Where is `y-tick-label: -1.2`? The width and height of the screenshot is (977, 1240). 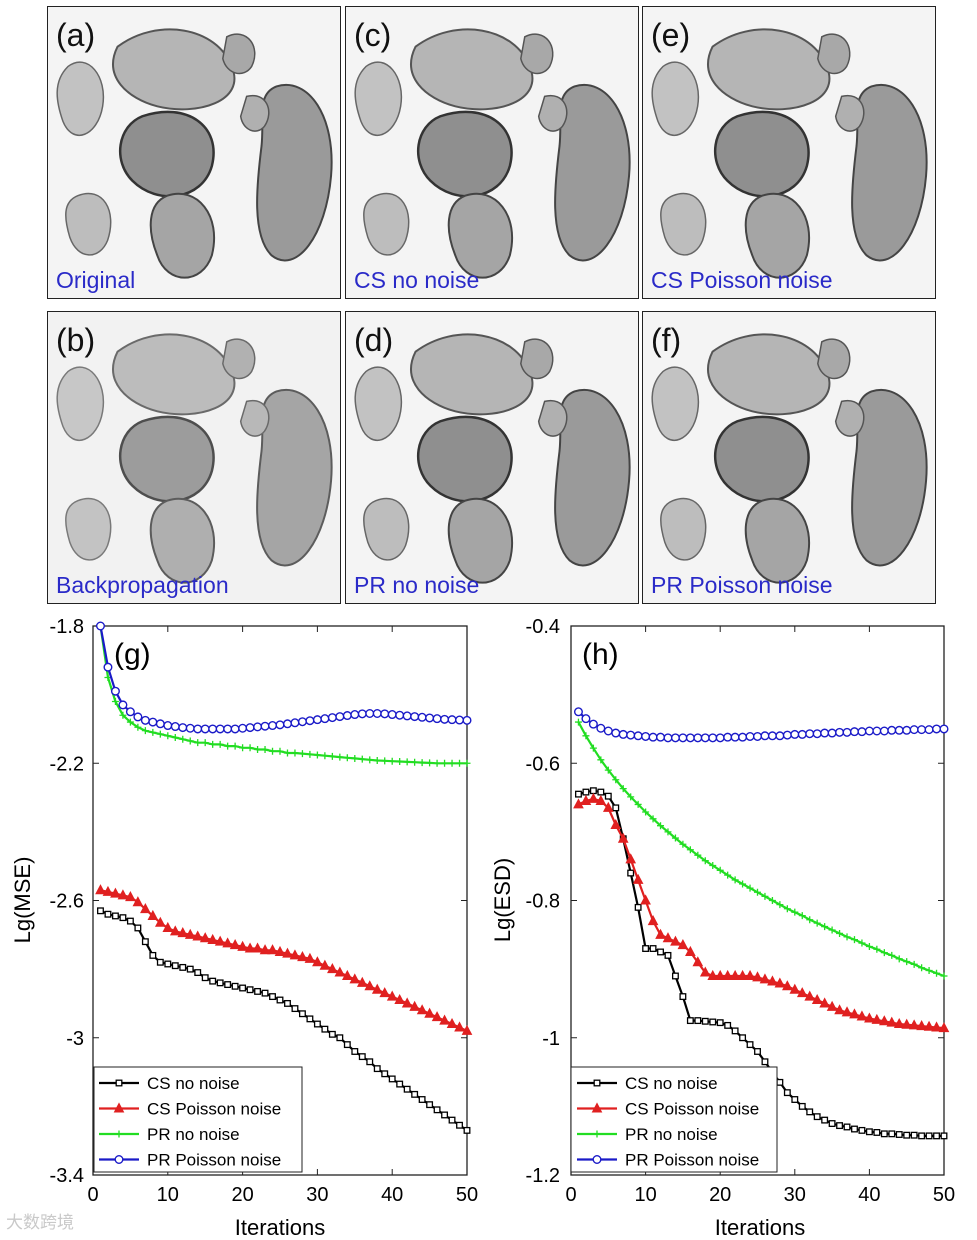
y-tick-label: -1.2 is located at coordinates (543, 1176).